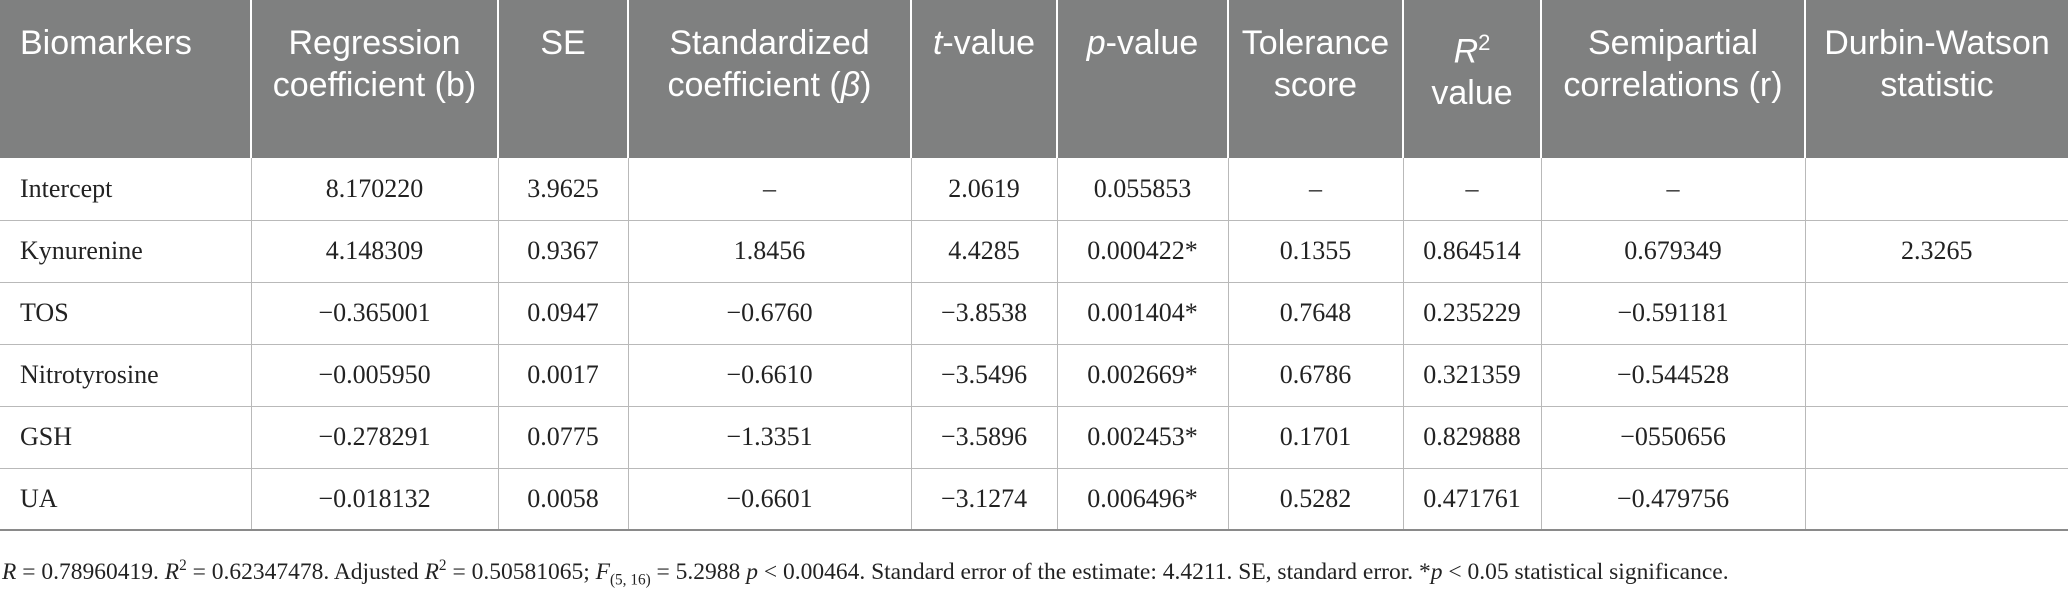  I want to click on cell-standardized-coefficient: −0.6760, so click(770, 313).